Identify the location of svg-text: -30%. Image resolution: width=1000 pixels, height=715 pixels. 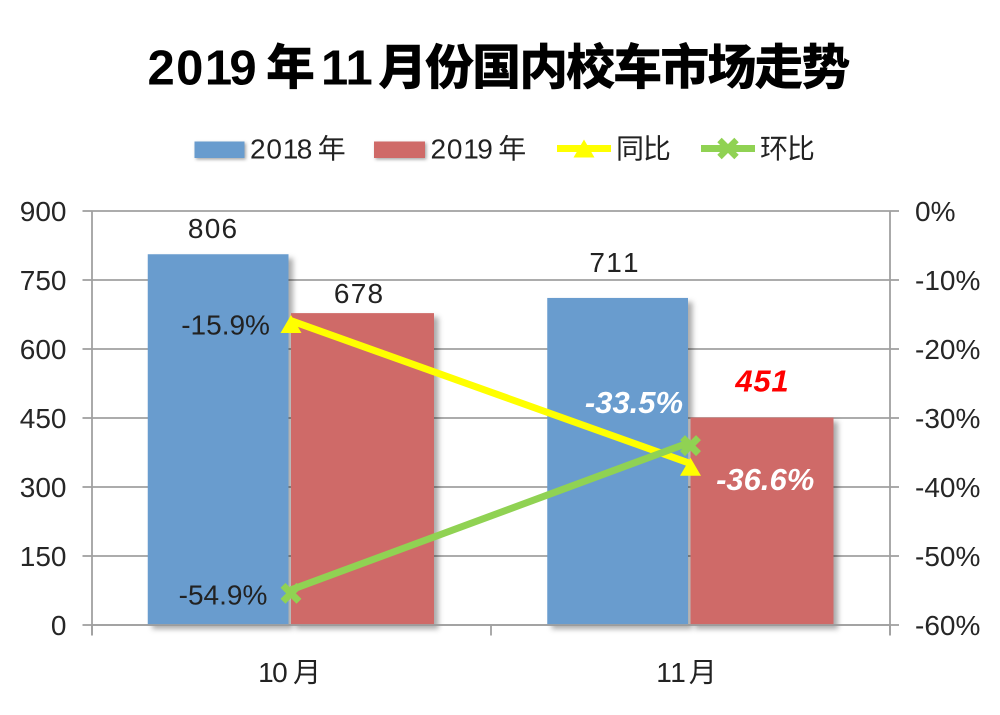
(947, 418).